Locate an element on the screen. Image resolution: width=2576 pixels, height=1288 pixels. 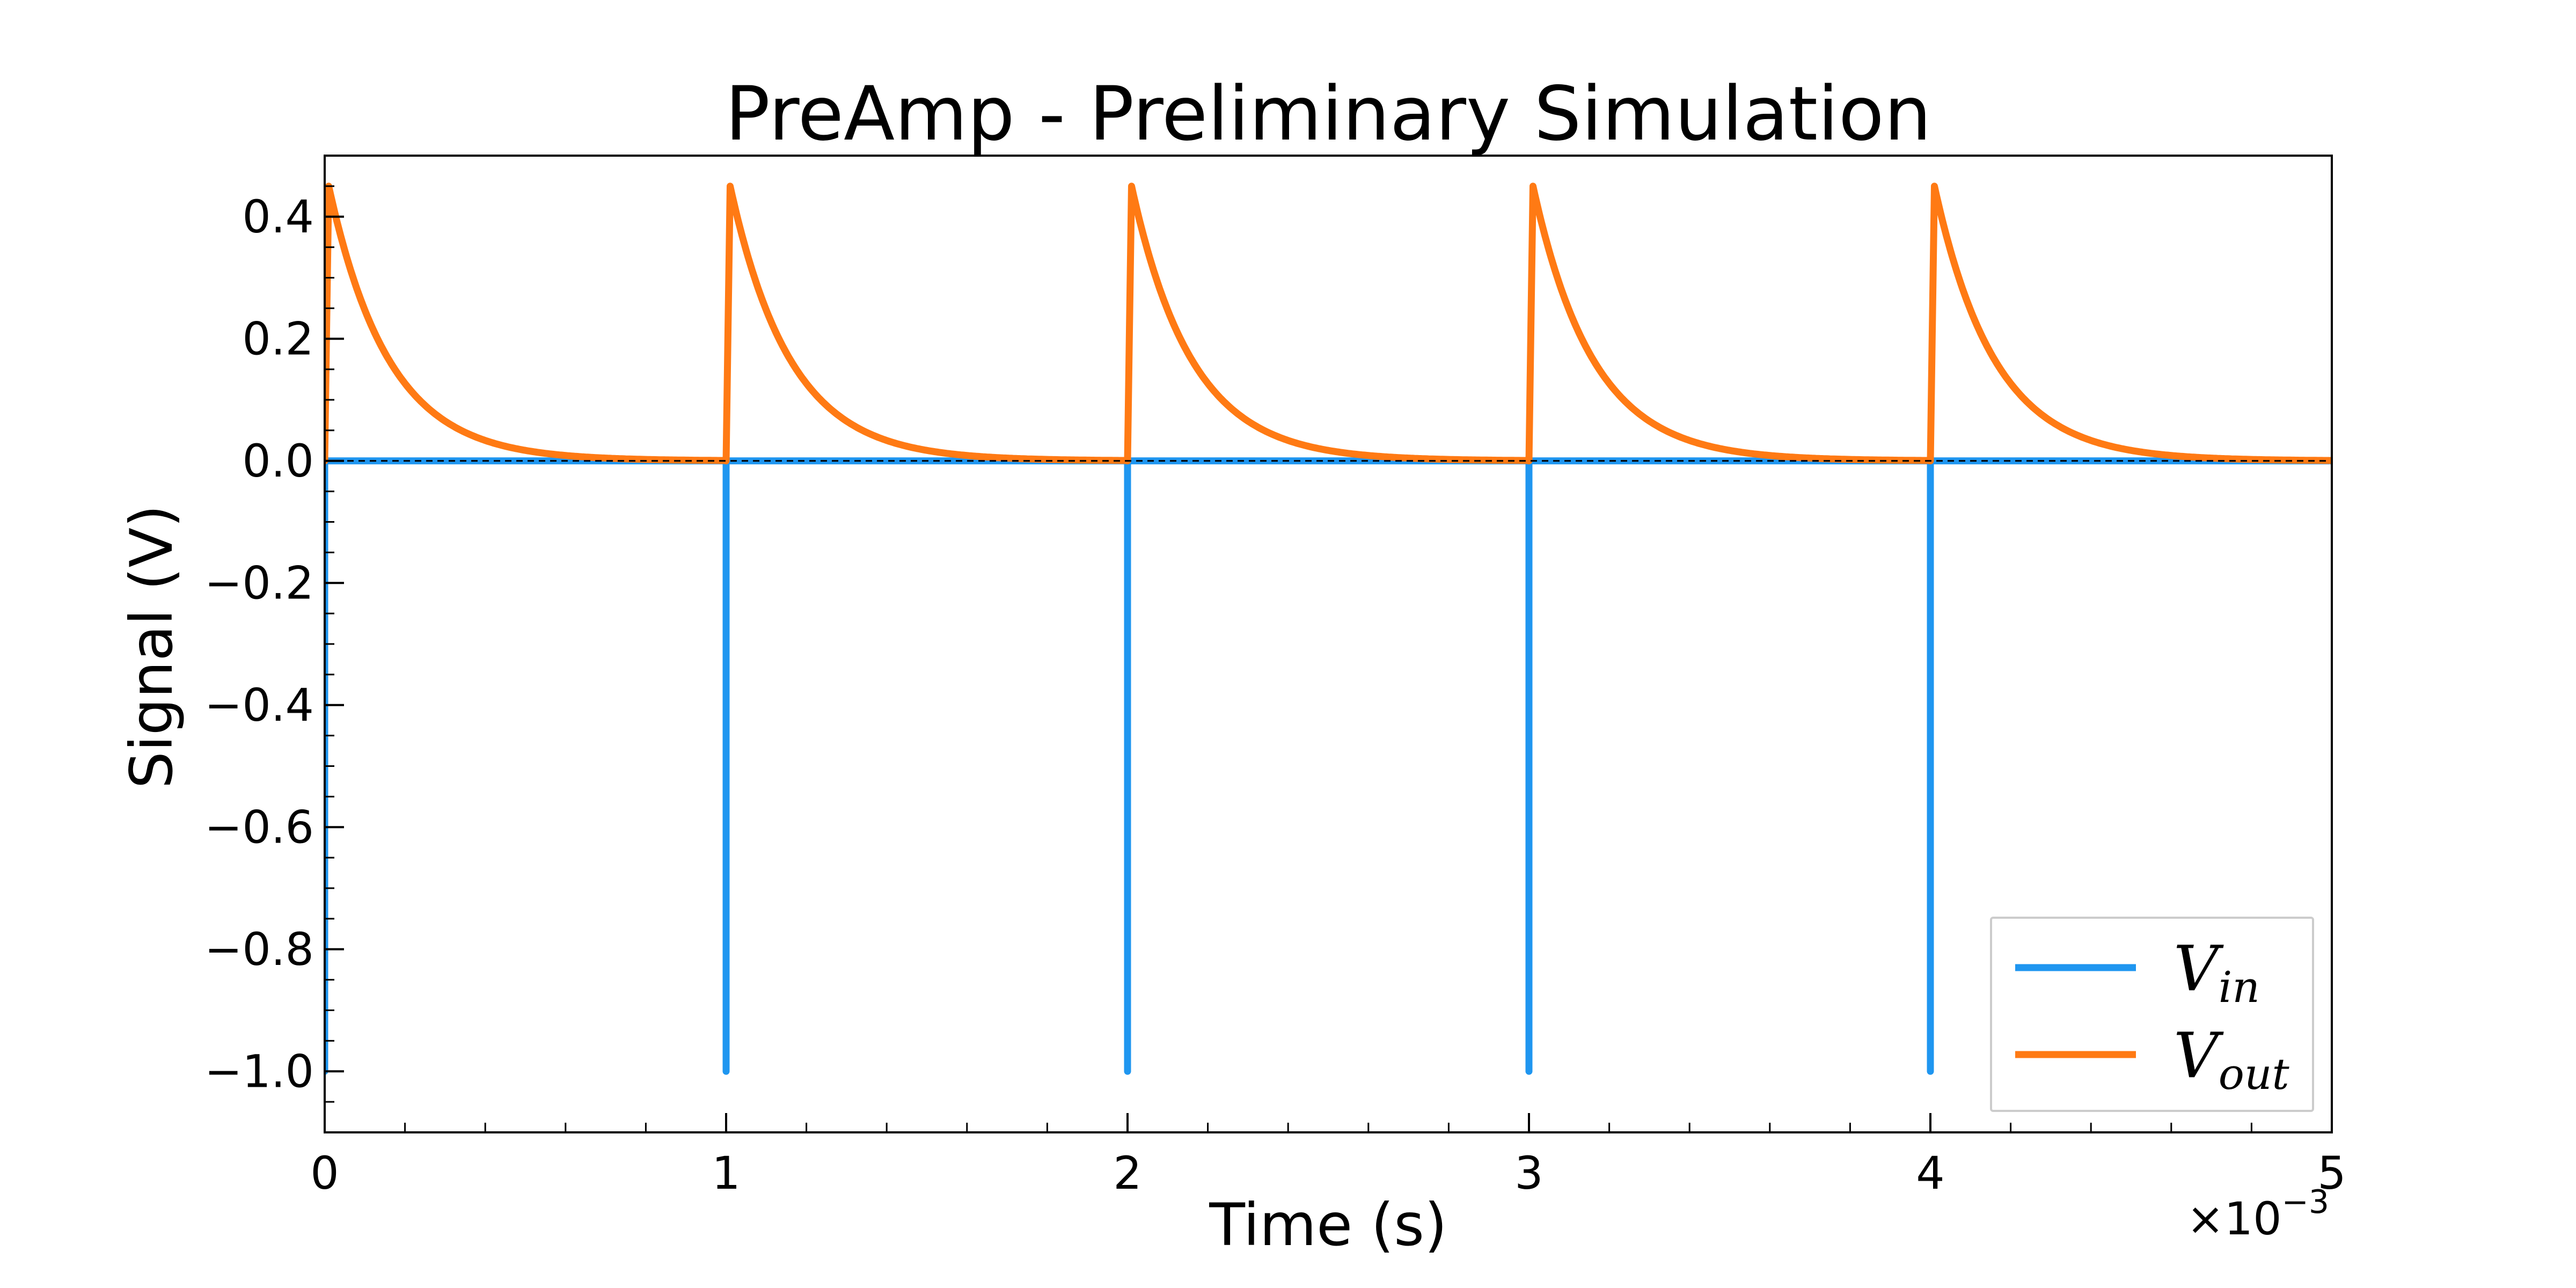
x-tick-label: 1 is located at coordinates (726, 1173).